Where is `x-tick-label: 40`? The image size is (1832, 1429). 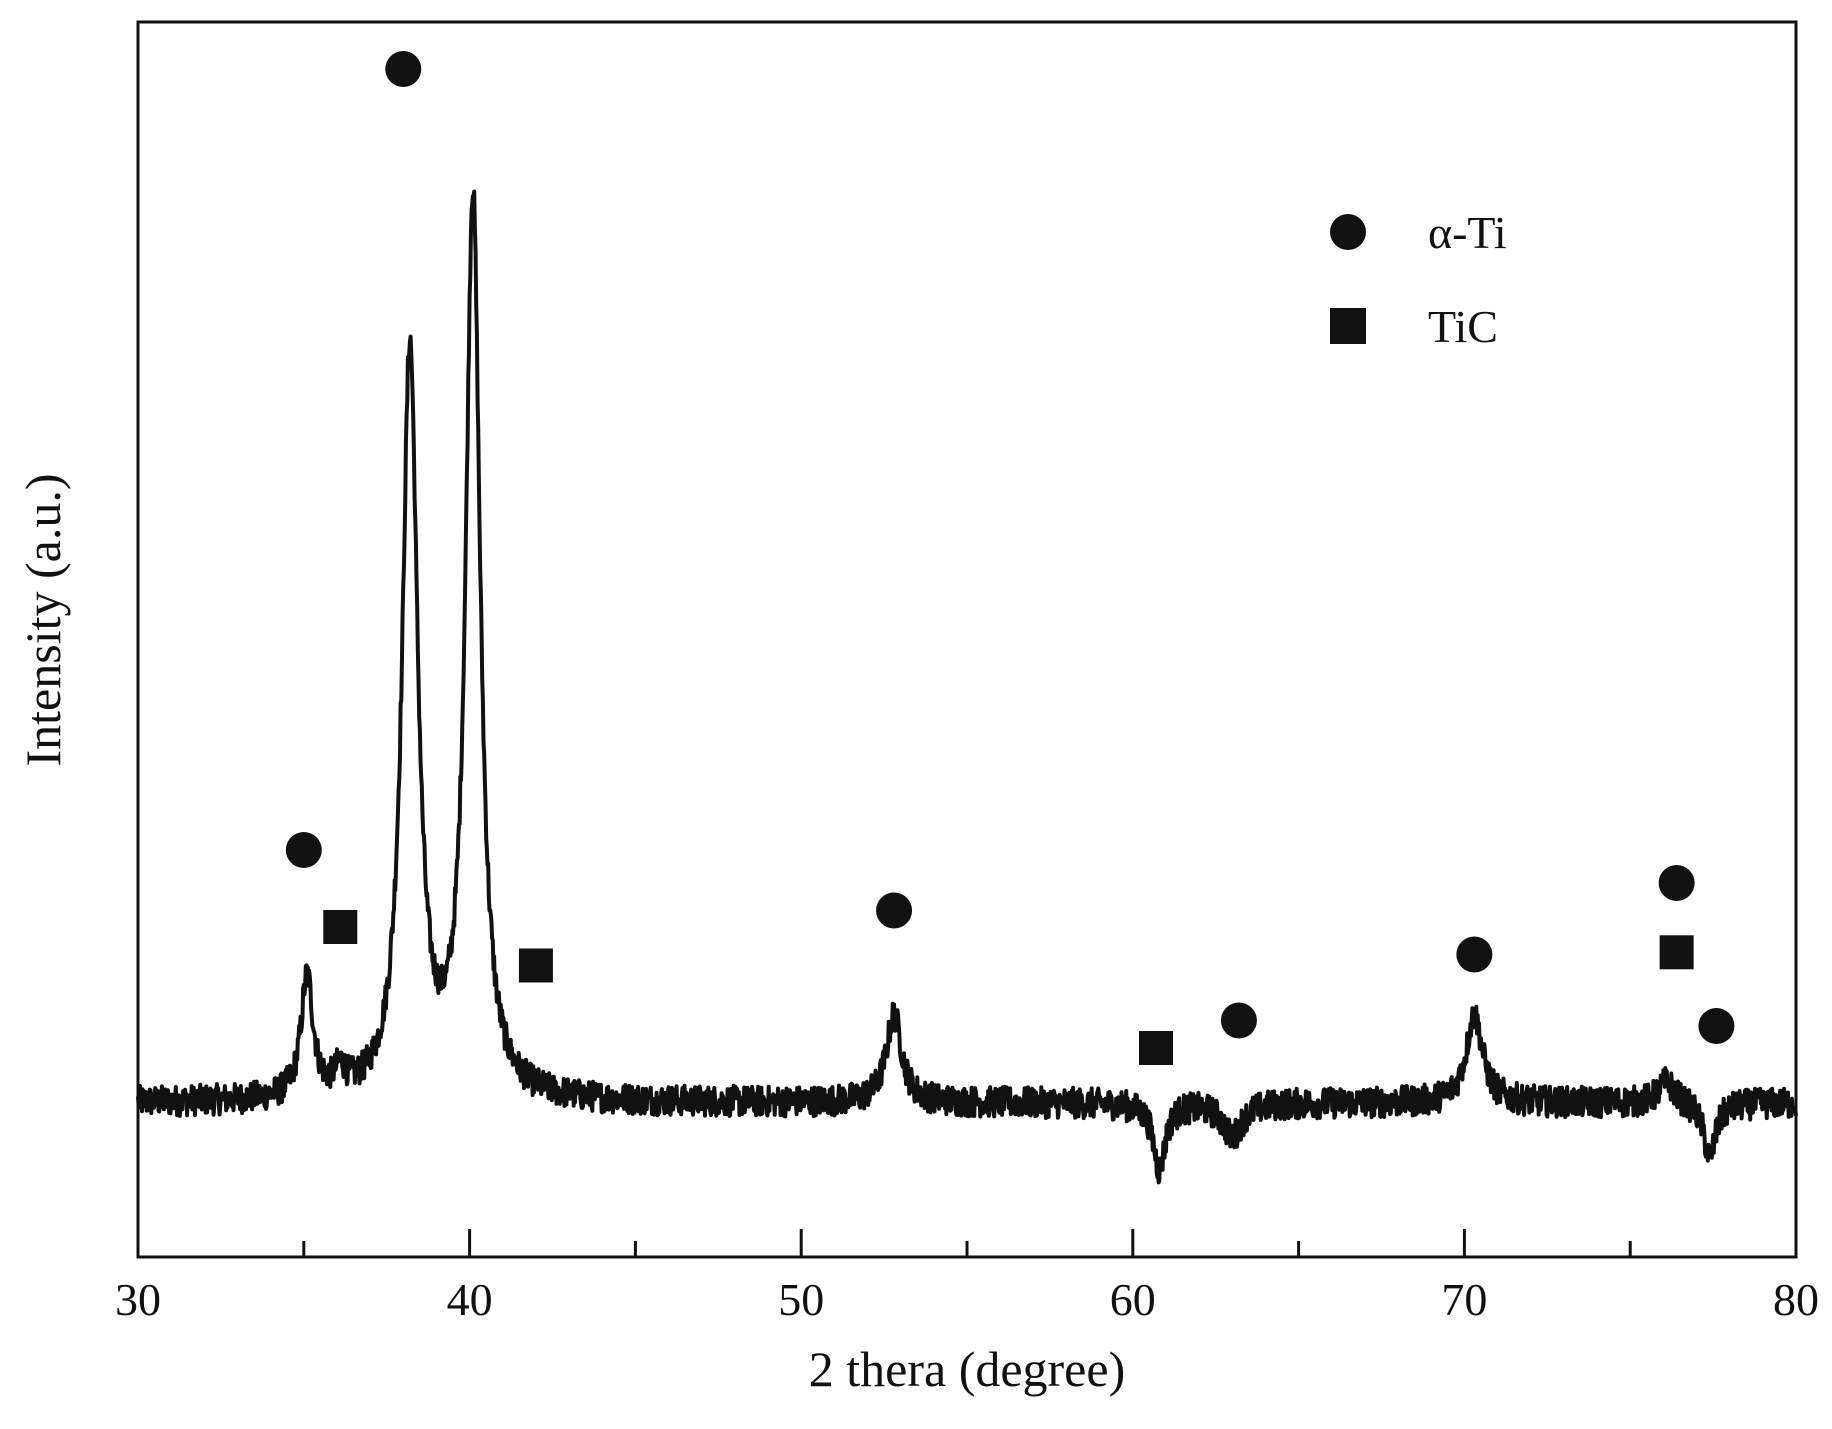
x-tick-label: 40 is located at coordinates (470, 1299).